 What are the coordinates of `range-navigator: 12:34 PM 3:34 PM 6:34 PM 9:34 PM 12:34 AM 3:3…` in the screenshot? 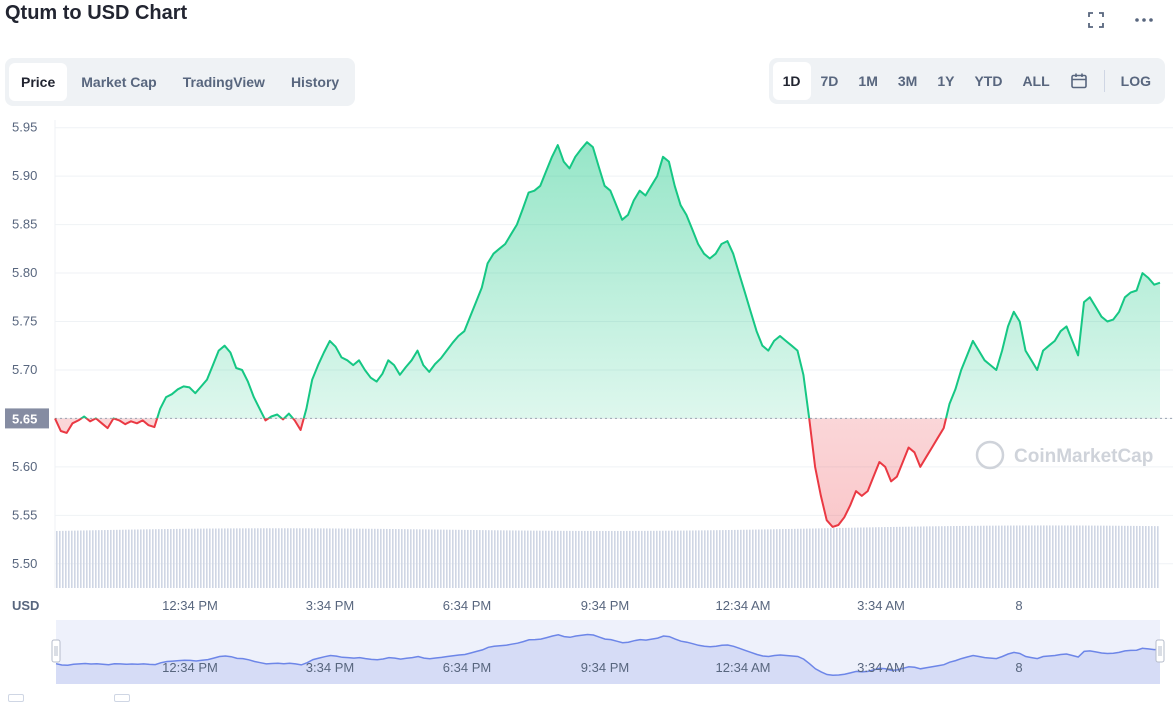 It's located at (586, 653).